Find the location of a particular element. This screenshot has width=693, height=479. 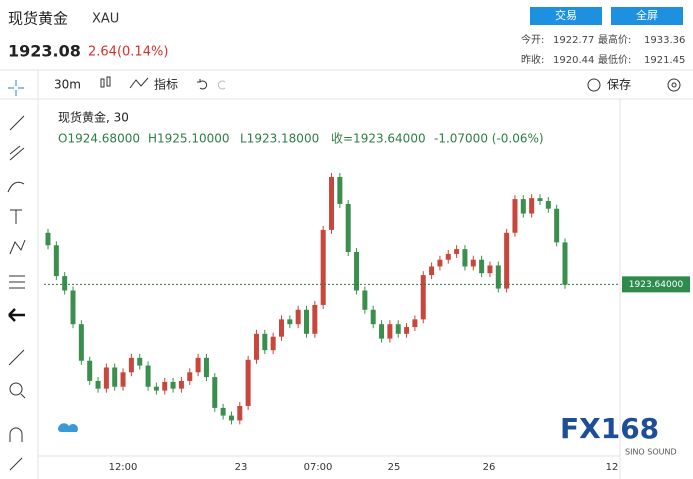

fullscreen-label: 全屏 is located at coordinates (647, 15).